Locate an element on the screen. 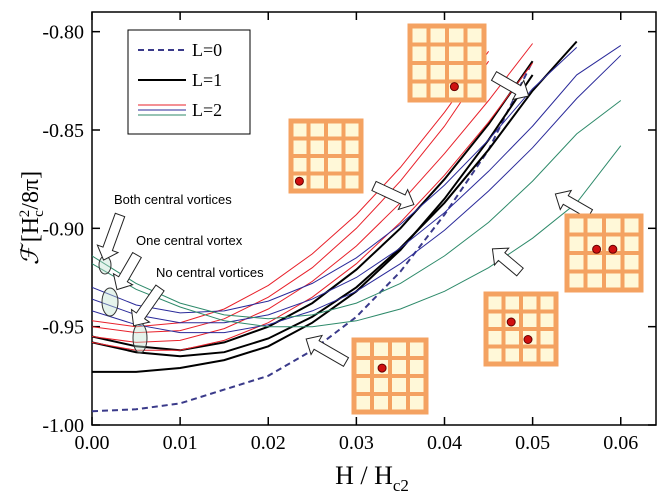 Image resolution: width=658 pixels, height=500 pixels. annotation: No central vortices is located at coordinates (210, 272).